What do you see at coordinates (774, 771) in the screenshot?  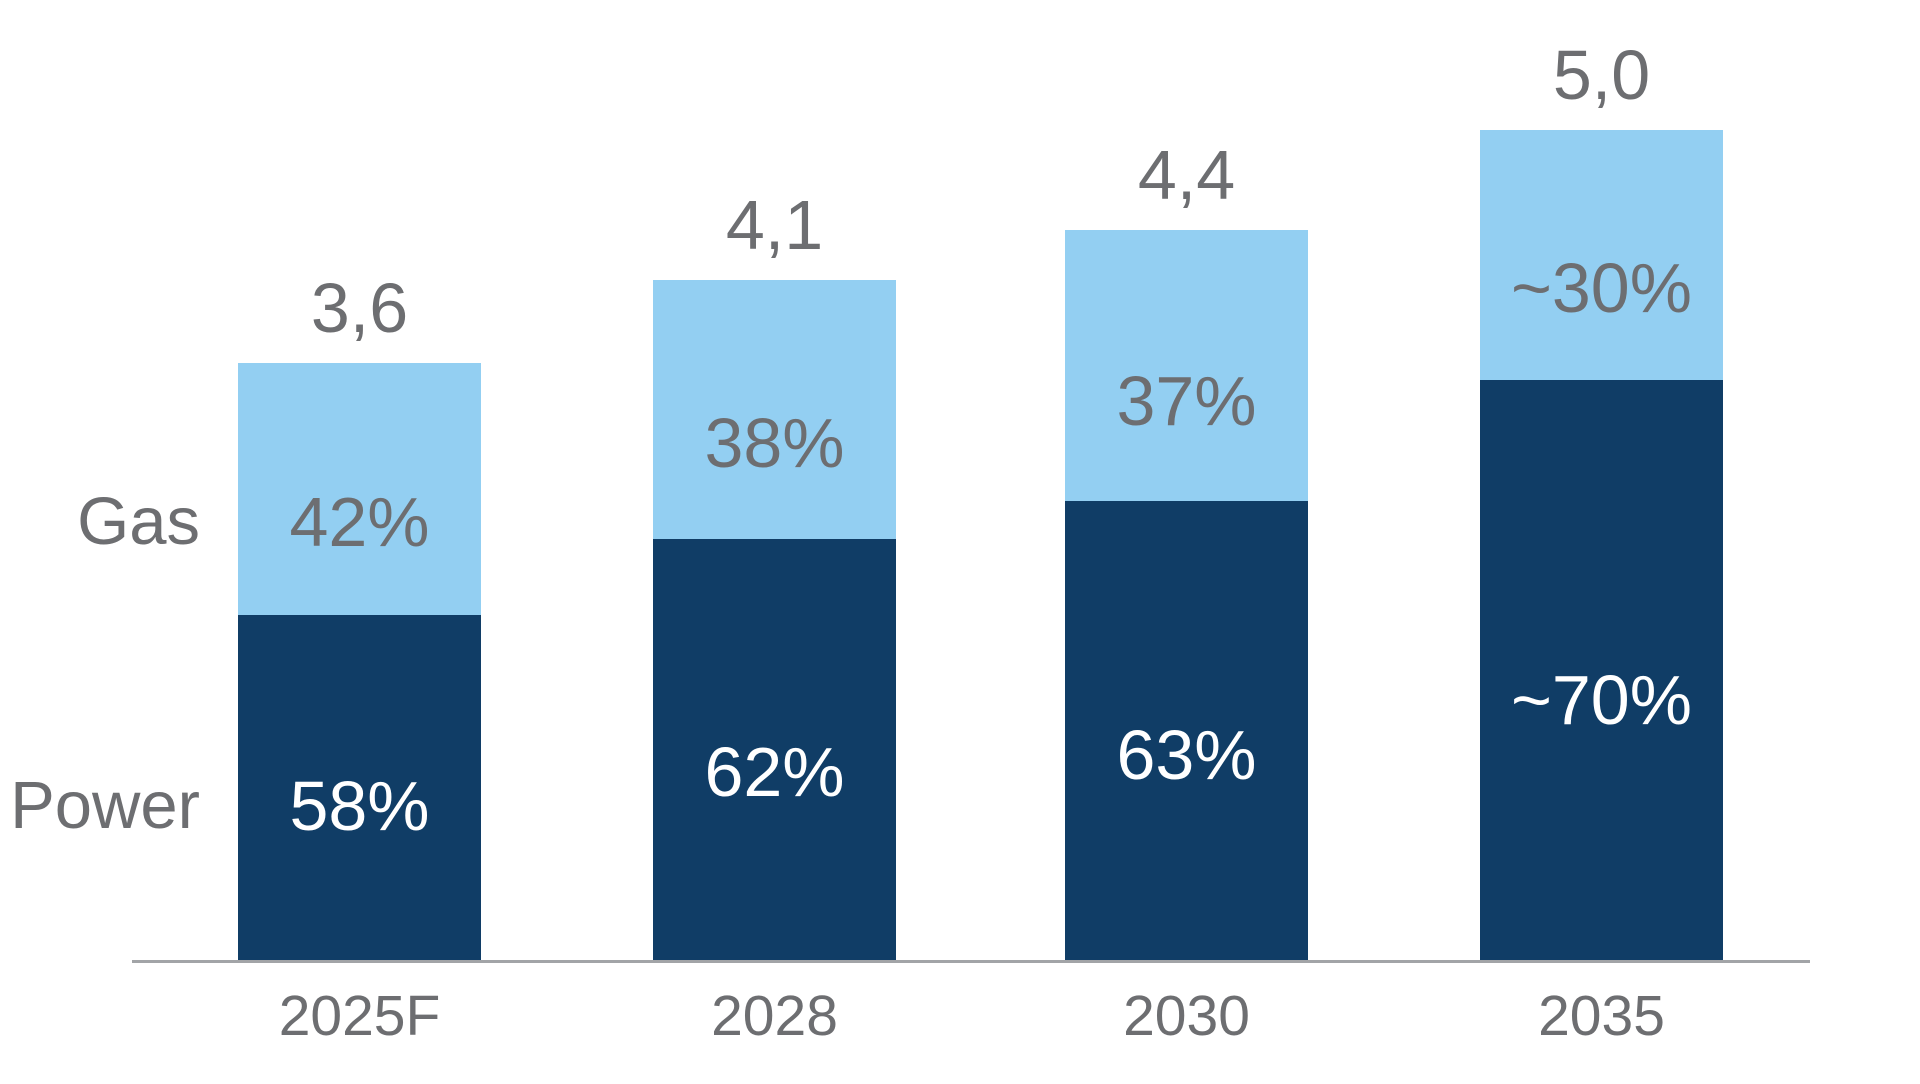 I see `power-share-label: 62%` at bounding box center [774, 771].